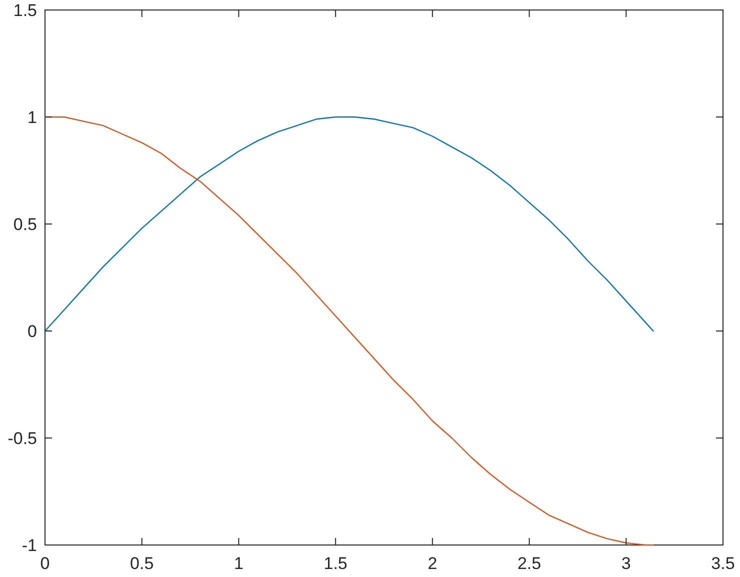 The height and width of the screenshot is (577, 740). What do you see at coordinates (336, 563) in the screenshot?
I see `x-tick-label: 1.5` at bounding box center [336, 563].